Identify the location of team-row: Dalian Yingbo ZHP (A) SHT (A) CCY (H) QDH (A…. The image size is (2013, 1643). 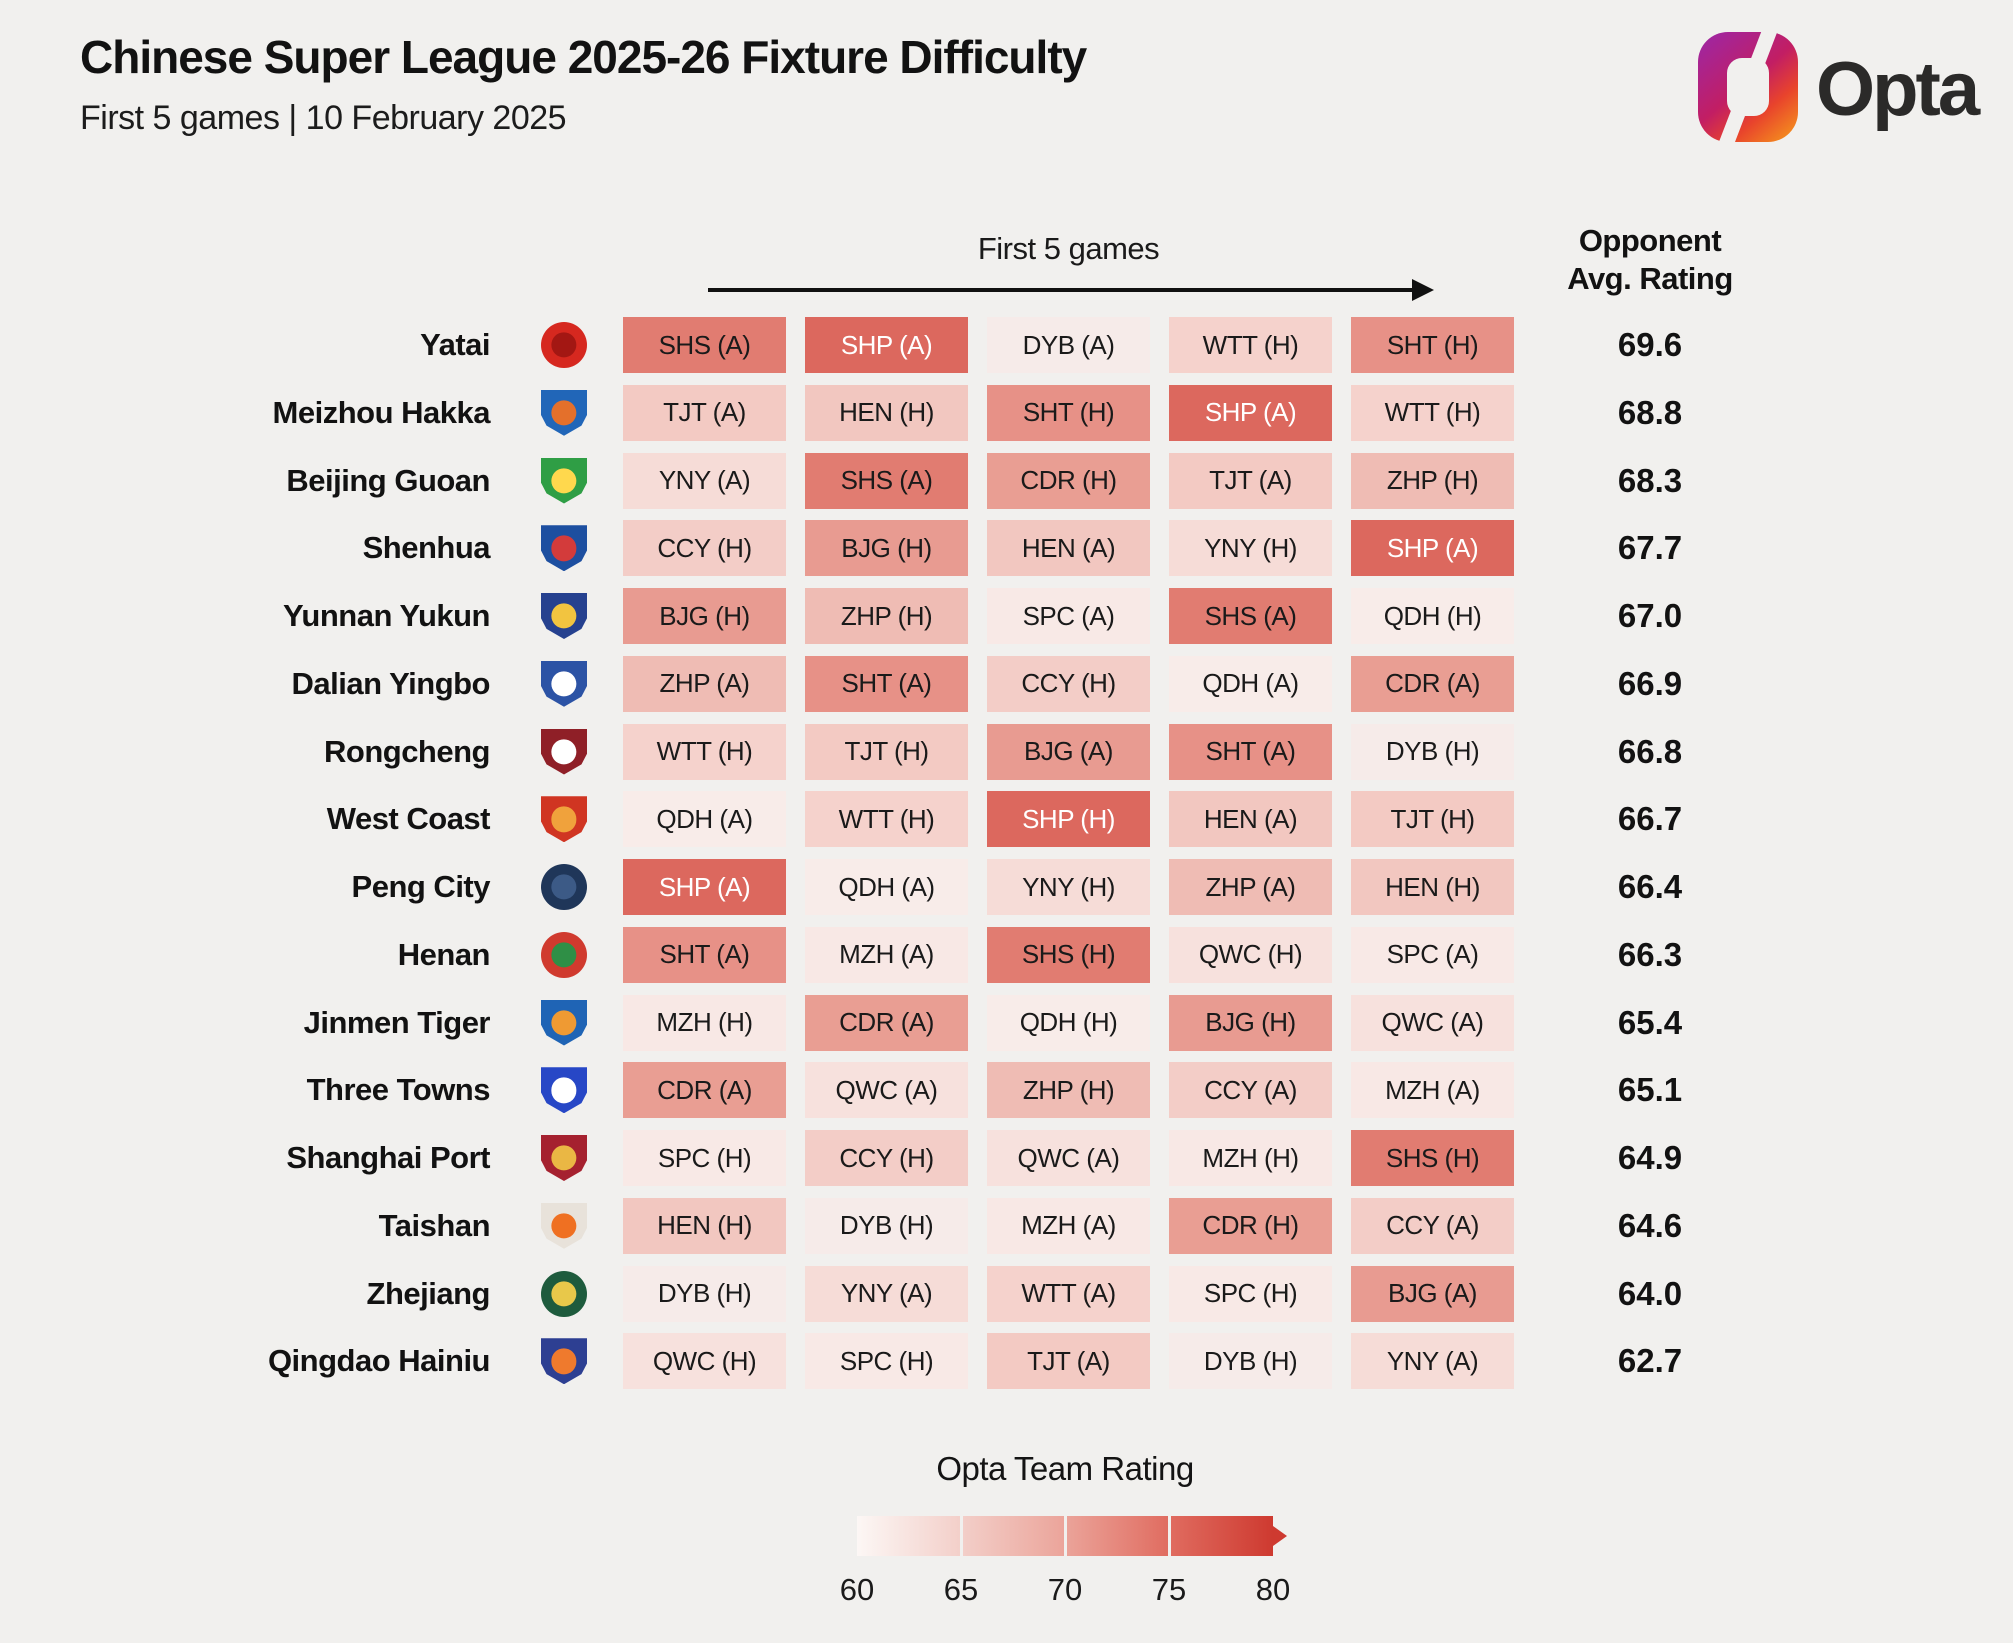
(1006, 683).